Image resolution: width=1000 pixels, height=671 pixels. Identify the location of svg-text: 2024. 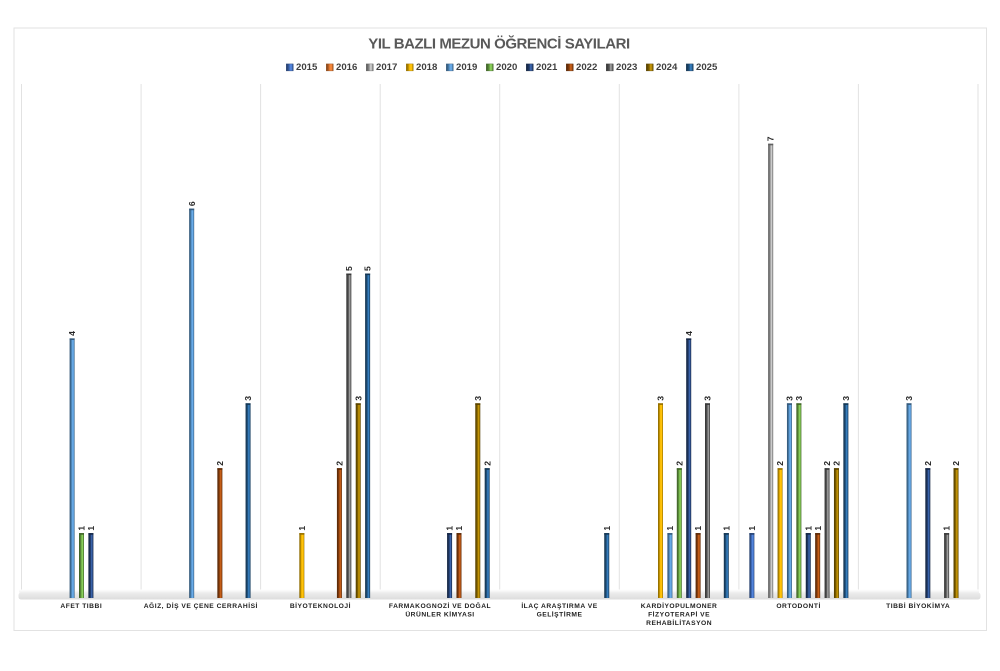
(667, 67).